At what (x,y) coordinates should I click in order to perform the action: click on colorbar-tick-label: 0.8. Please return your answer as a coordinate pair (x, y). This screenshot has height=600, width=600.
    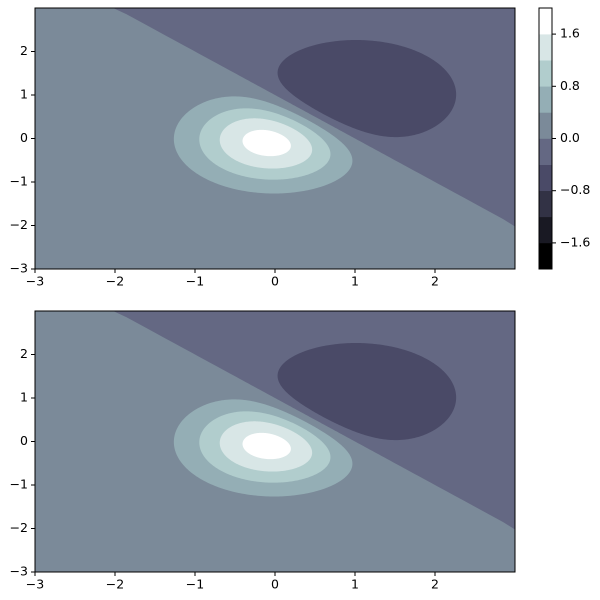
    Looking at the image, I should click on (570, 85).